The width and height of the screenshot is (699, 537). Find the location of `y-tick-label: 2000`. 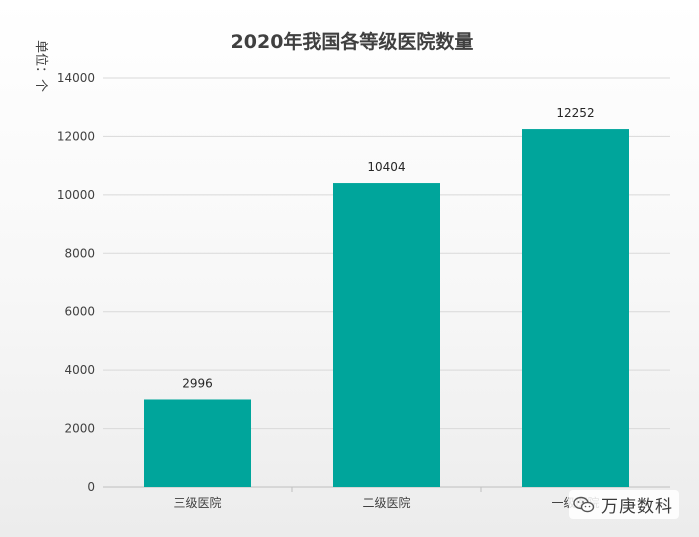

y-tick-label: 2000 is located at coordinates (79, 429).